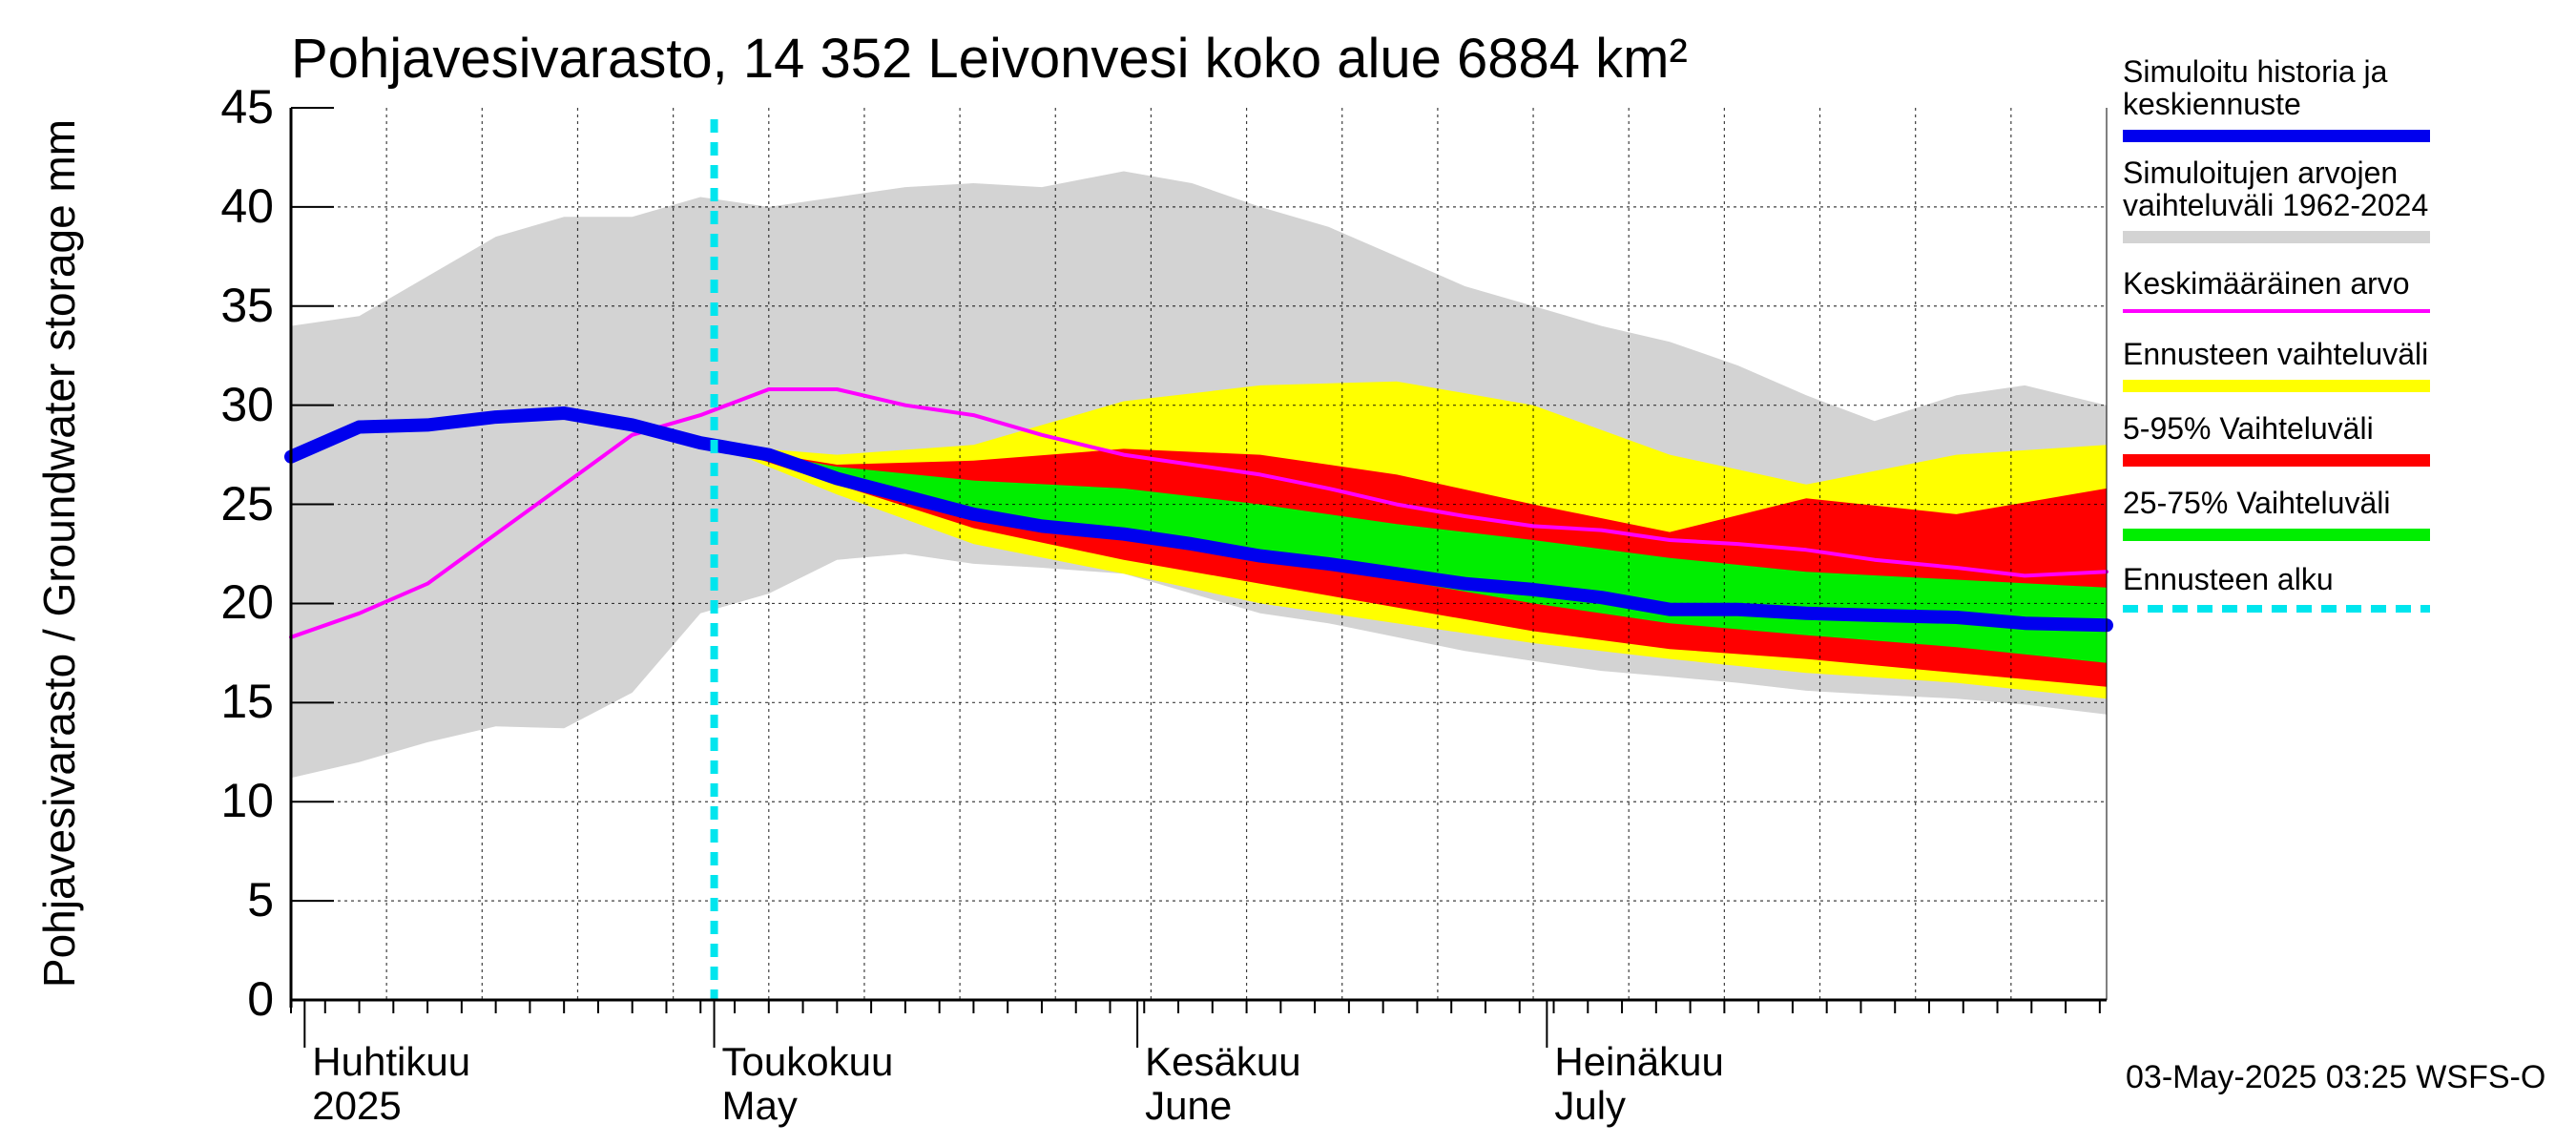 Image resolution: width=2576 pixels, height=1145 pixels. Describe the element at coordinates (247, 404) in the screenshot. I see `y-tick-label: 30` at that location.